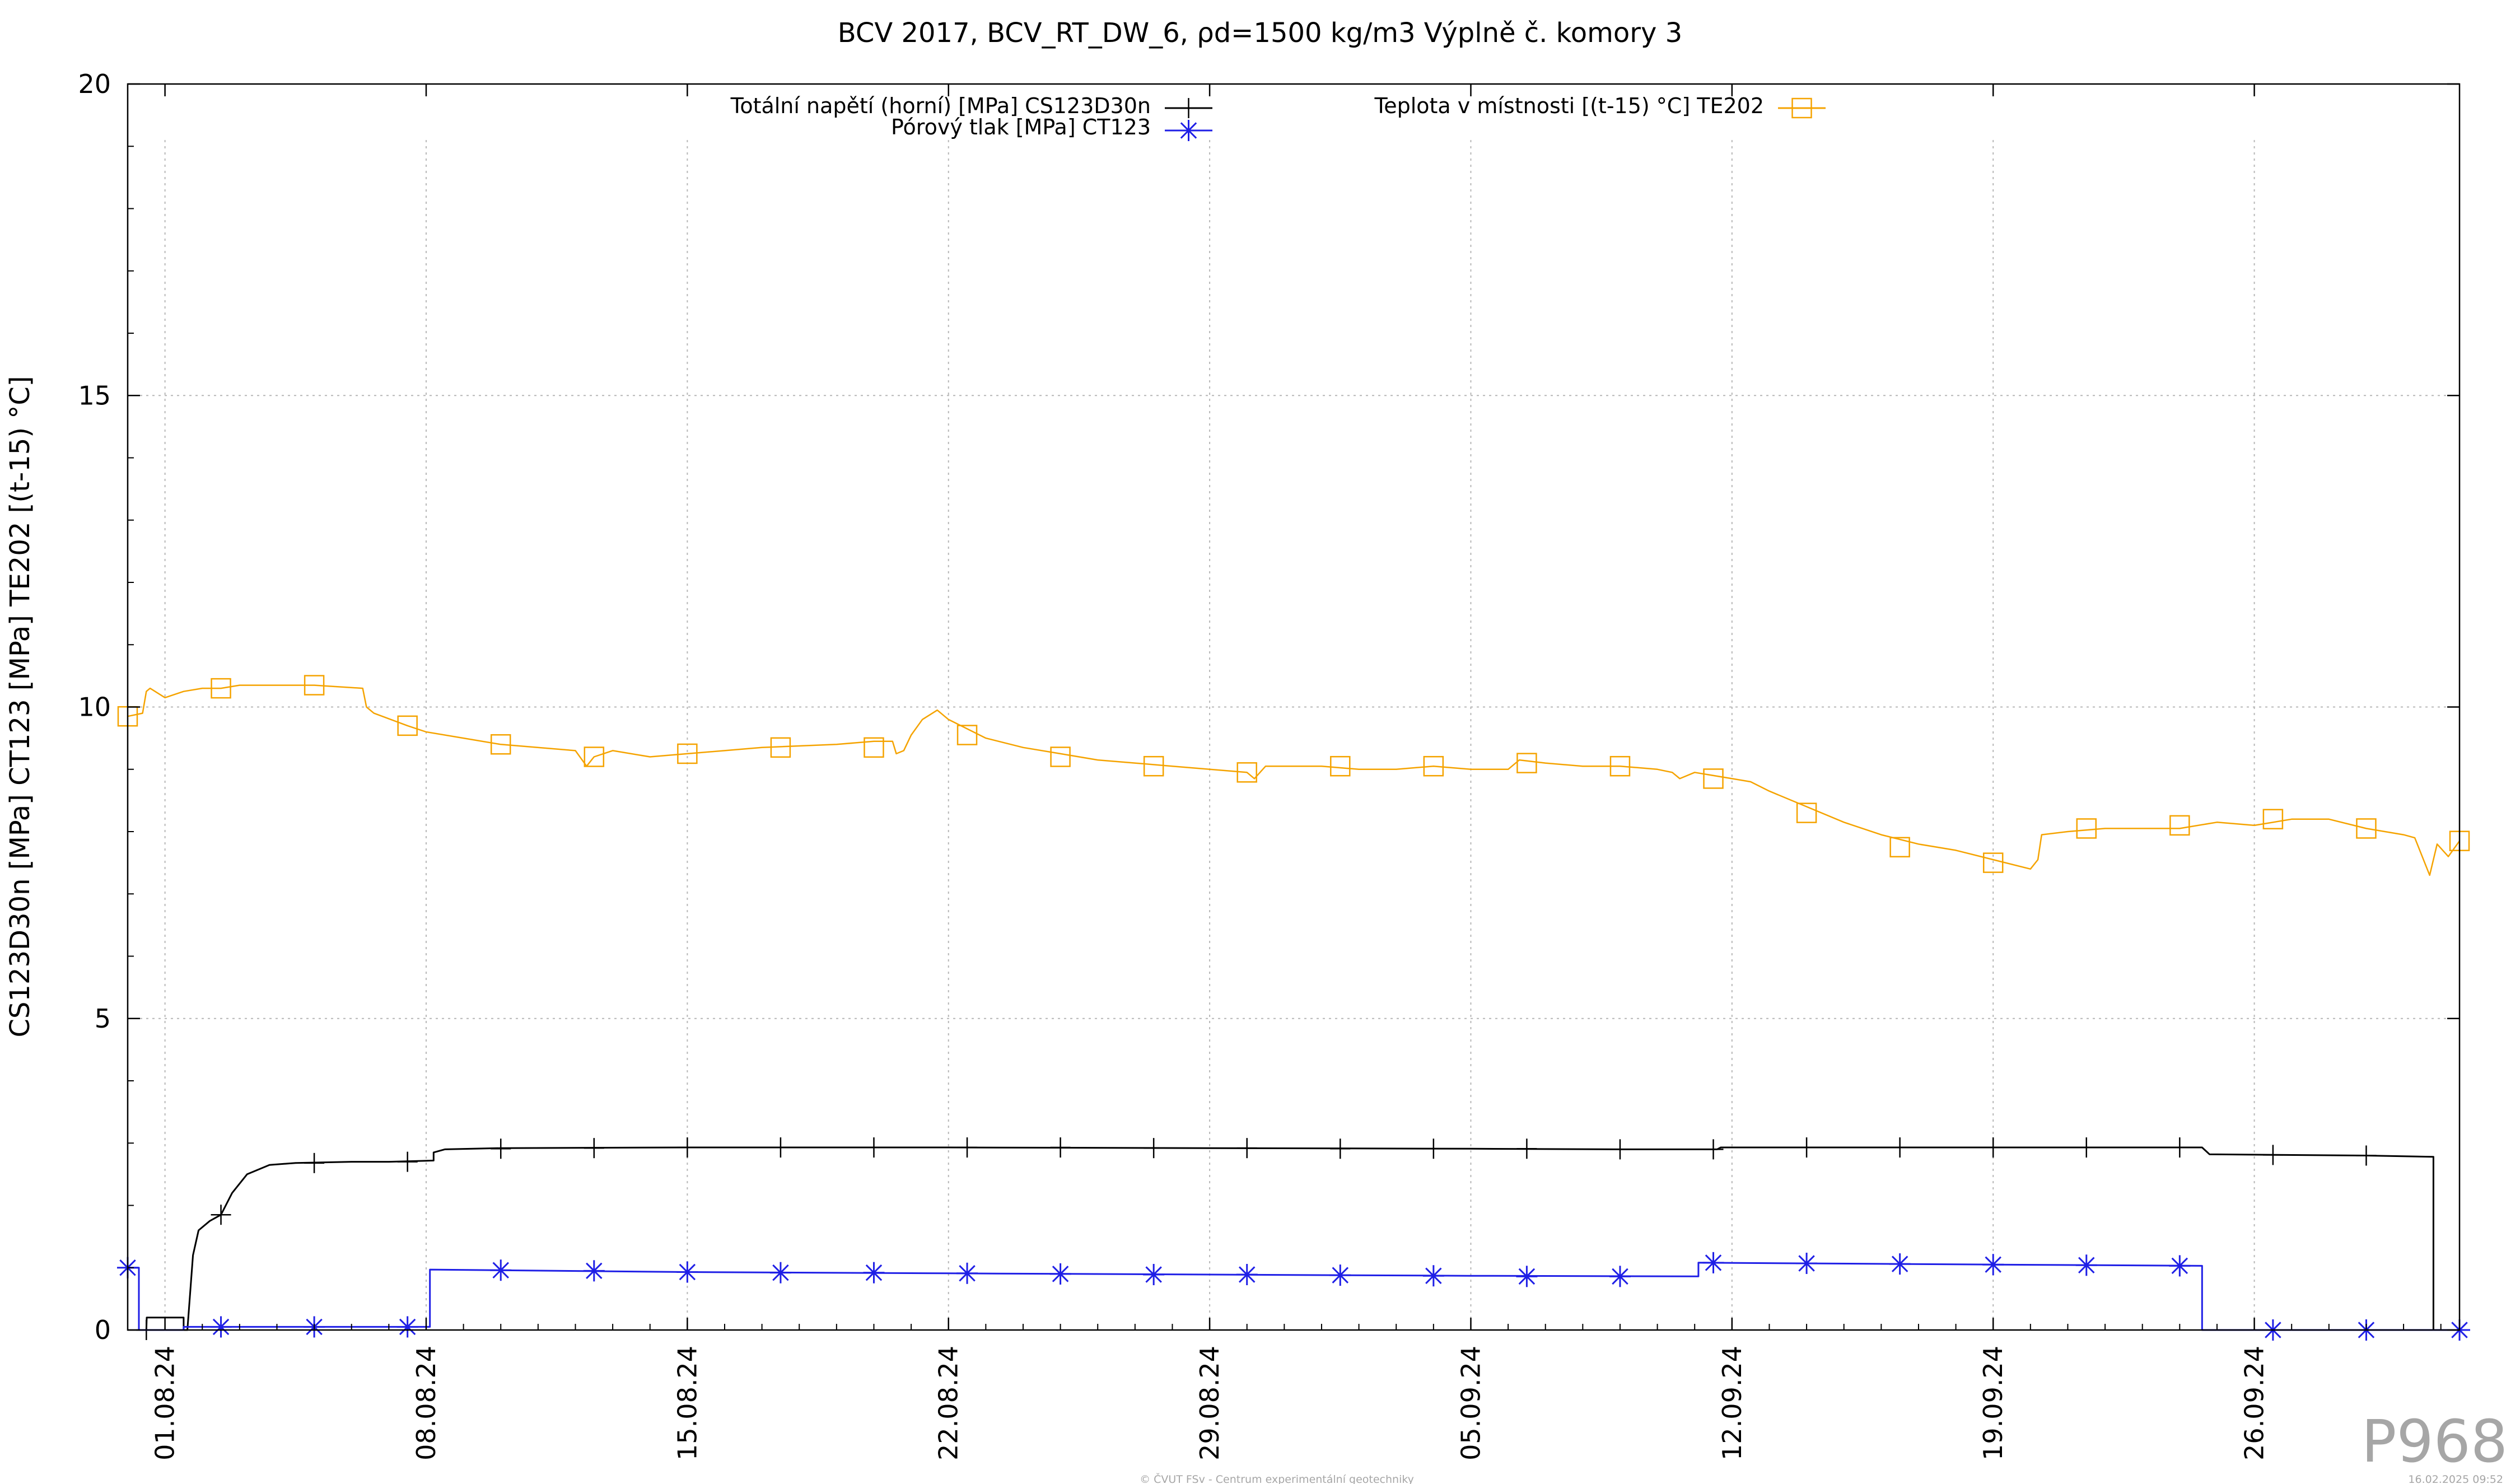  Describe the element at coordinates (941, 106) in the screenshot. I see `legend-label: Totální napětí (horní) [MPa] CS123D30n` at that location.